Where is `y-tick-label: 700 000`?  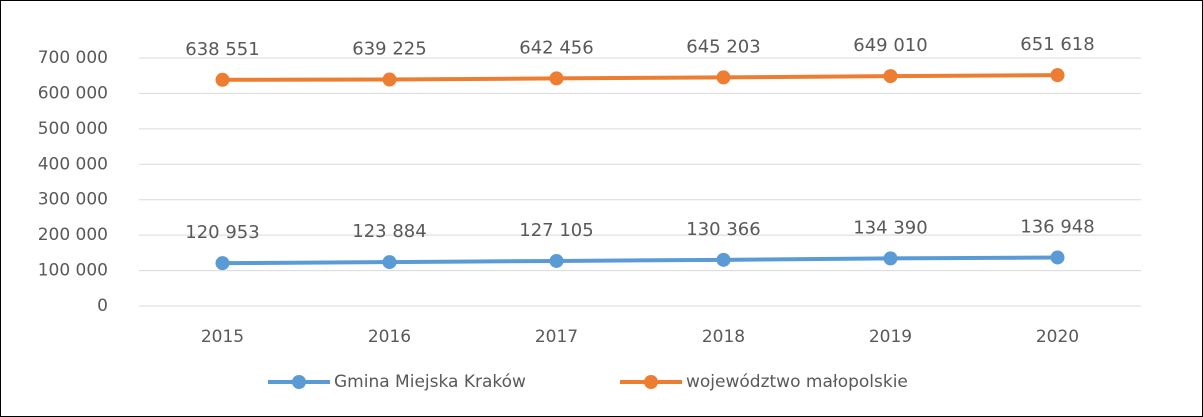
y-tick-label: 700 000 is located at coordinates (73, 58).